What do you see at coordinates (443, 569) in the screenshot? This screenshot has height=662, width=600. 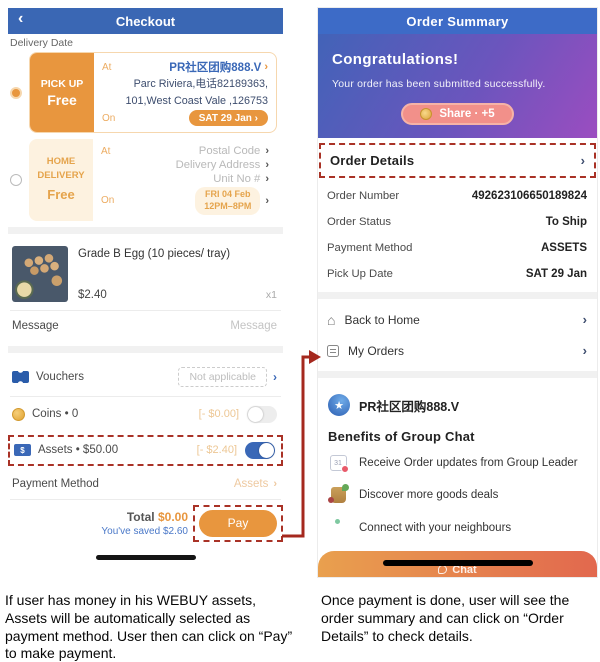 I see `chat-bubble-icon` at bounding box center [443, 569].